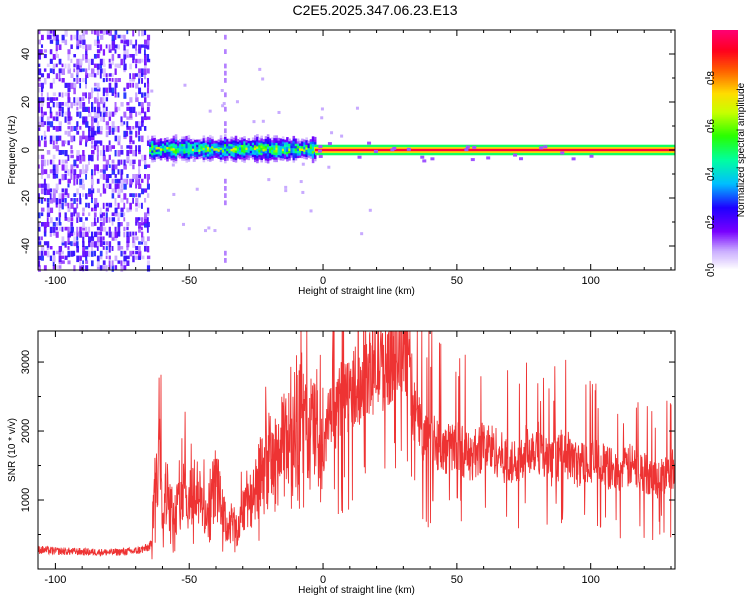 The image size is (750, 600). What do you see at coordinates (711, 78) in the screenshot?
I see `colorbar-tick-label: 0.8` at bounding box center [711, 78].